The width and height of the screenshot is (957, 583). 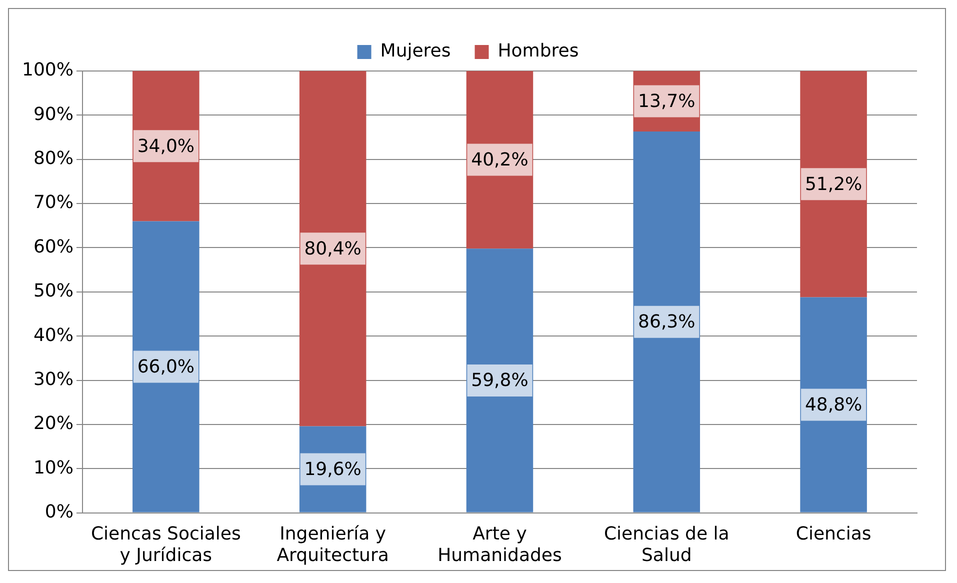 I want to click on y-tick-label: 10%, so click(x=53, y=467).